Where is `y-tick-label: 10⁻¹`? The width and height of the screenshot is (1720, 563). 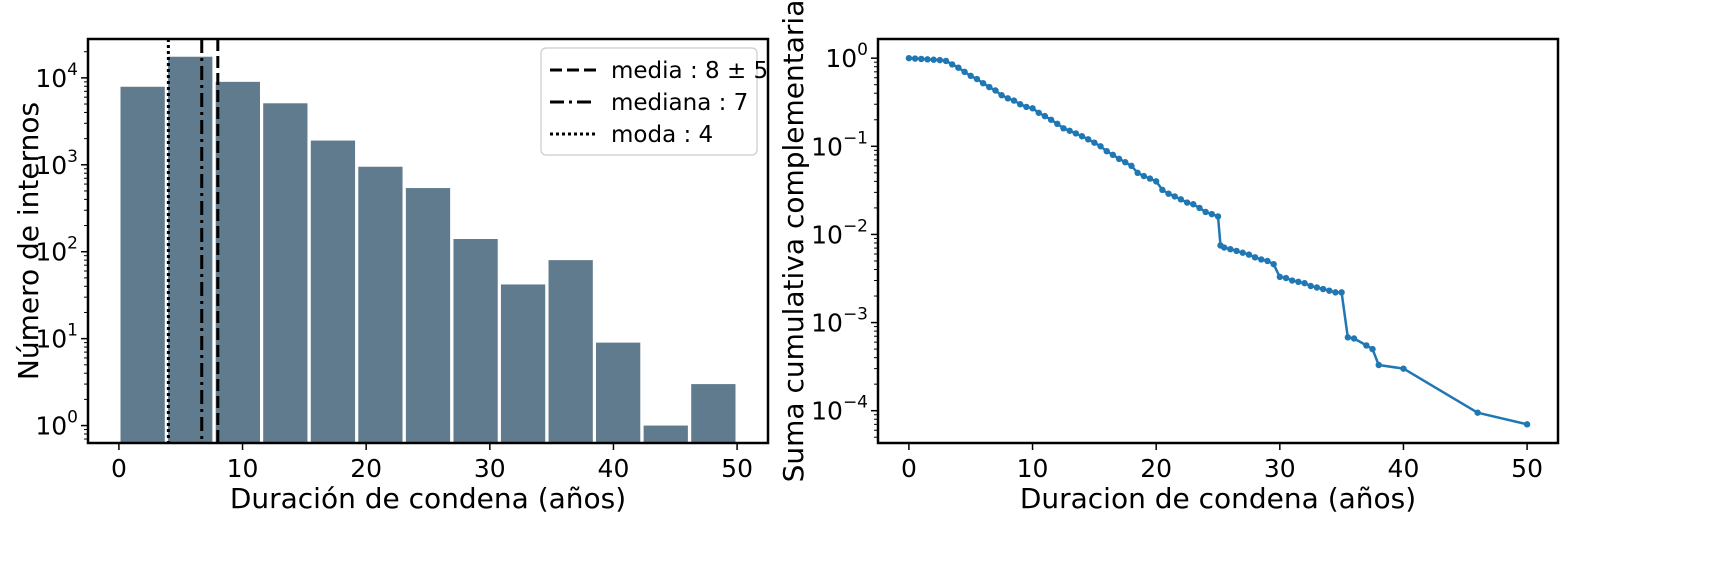
y-tick-label: 10⁻¹ is located at coordinates (839, 144).